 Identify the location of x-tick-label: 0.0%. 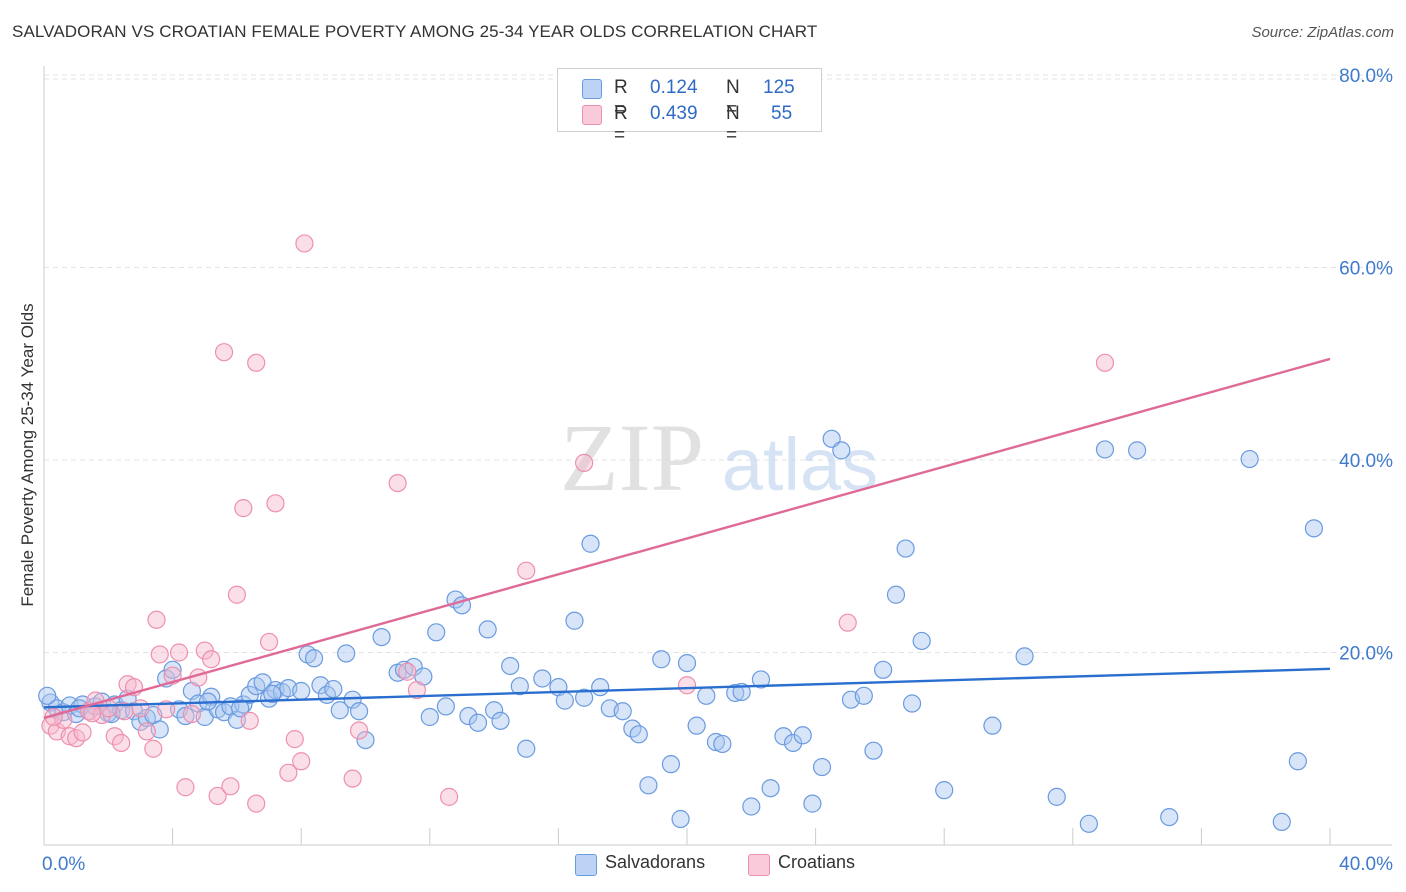
(63, 864).